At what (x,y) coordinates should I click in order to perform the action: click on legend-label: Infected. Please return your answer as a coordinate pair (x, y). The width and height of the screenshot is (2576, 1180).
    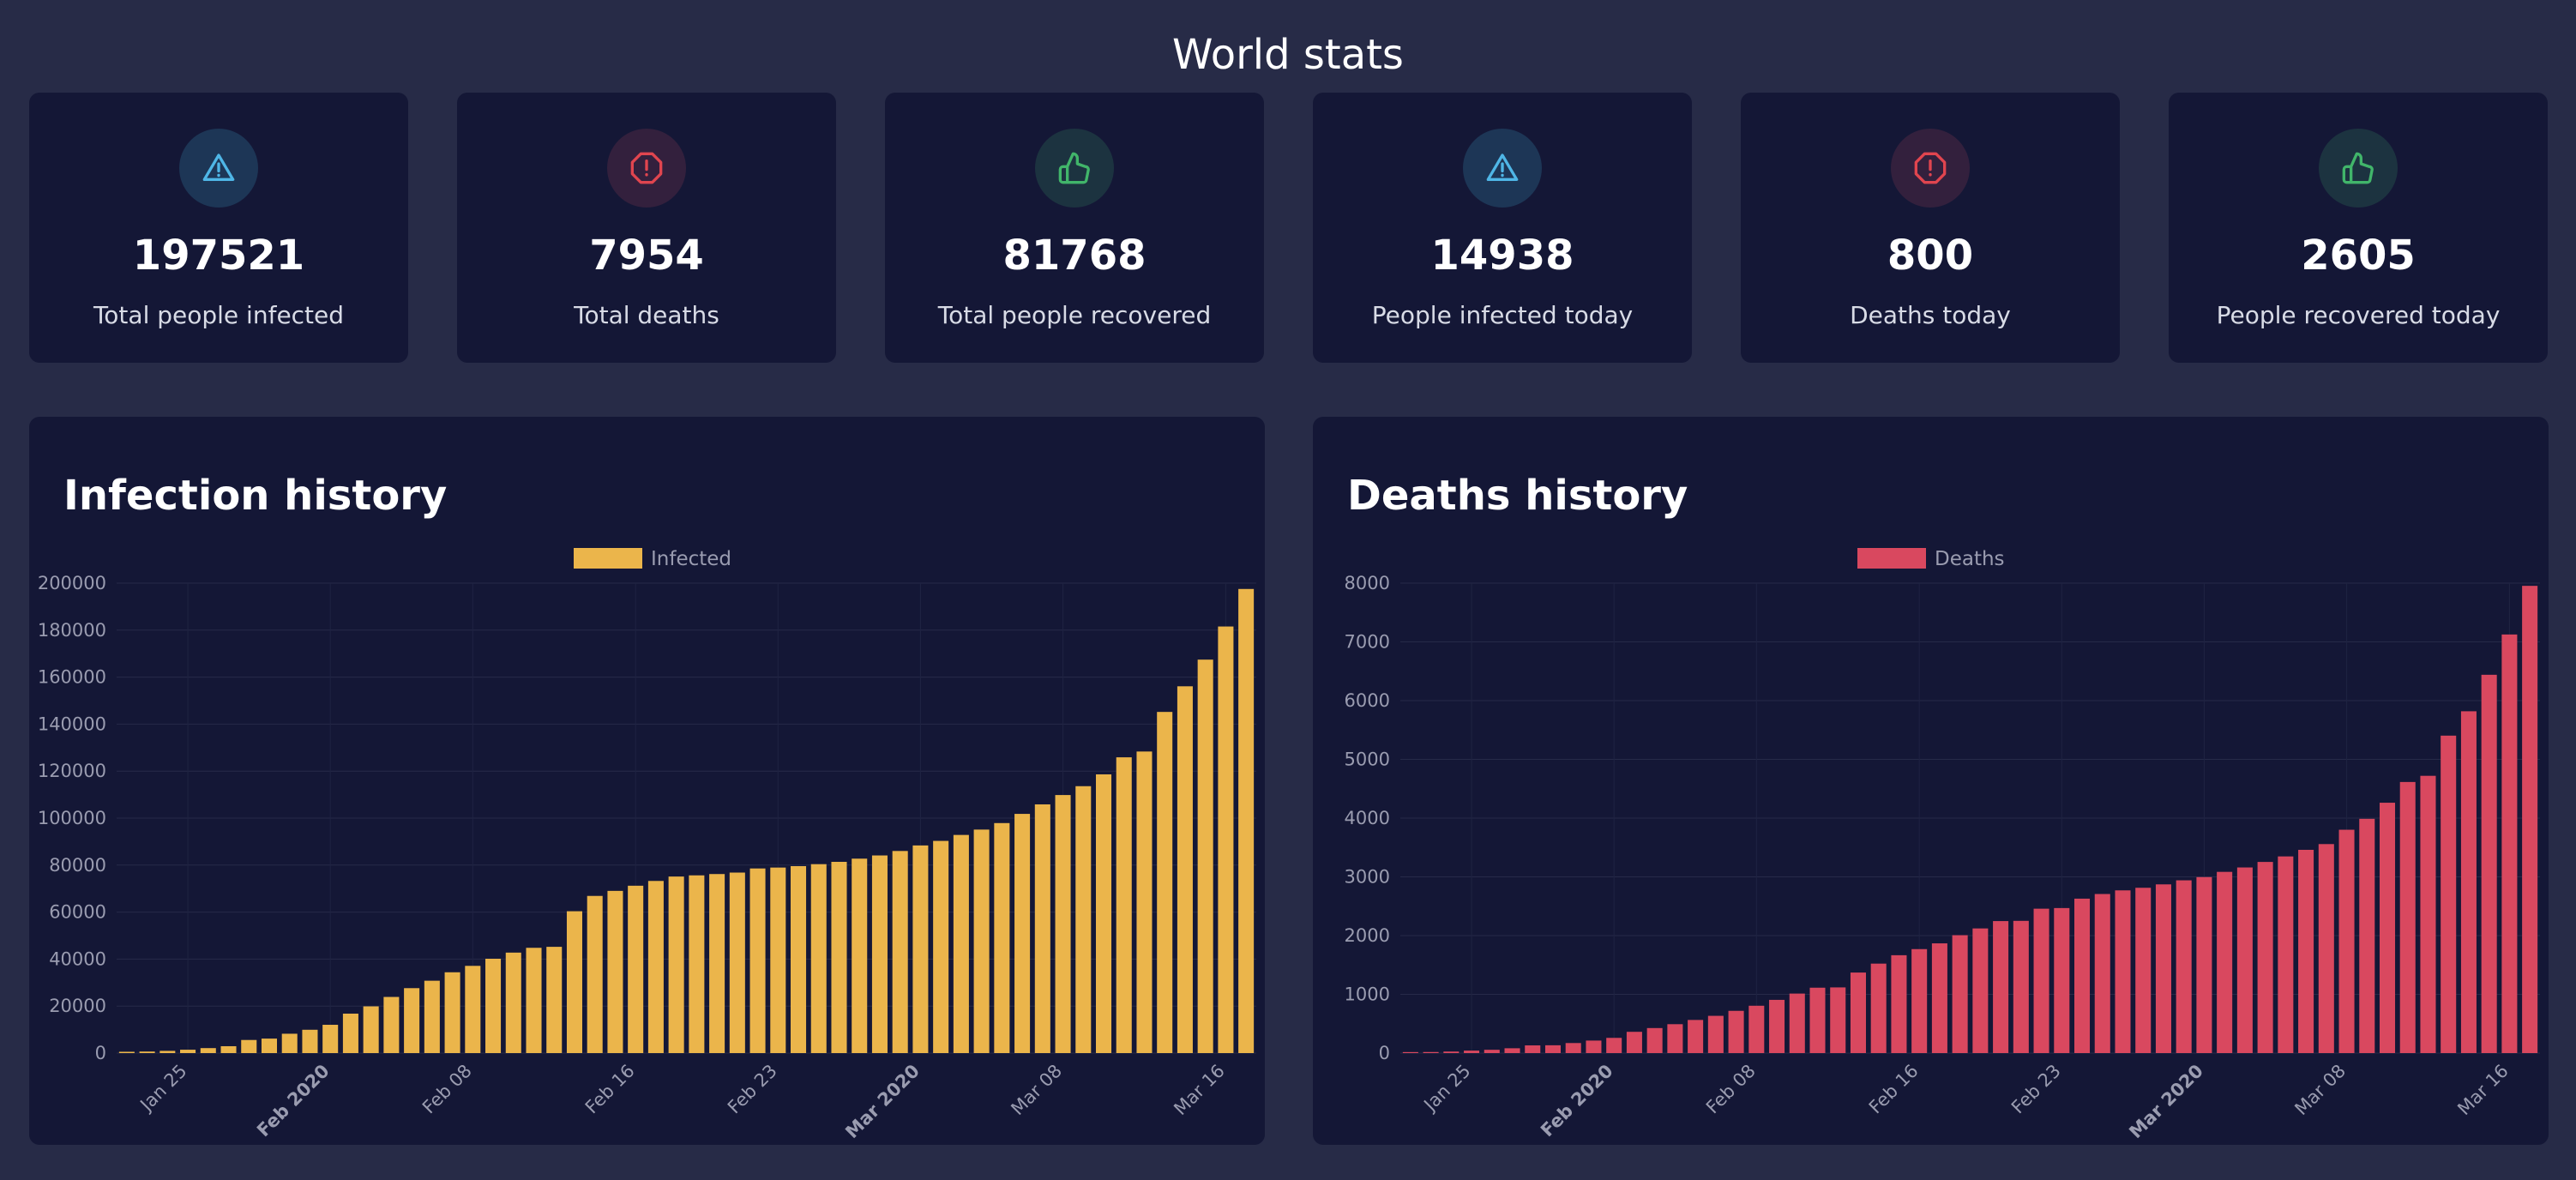
    Looking at the image, I should click on (691, 559).